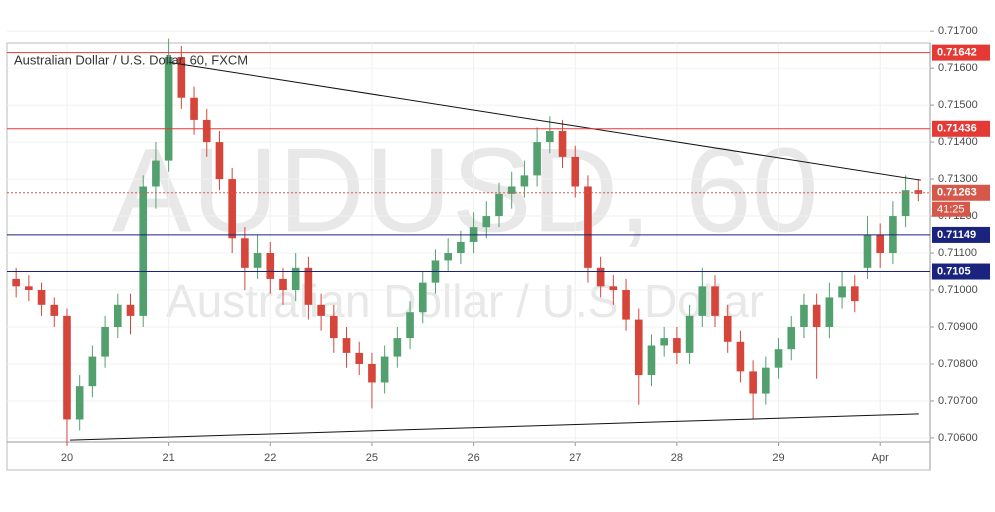 This screenshot has width=995, height=512. I want to click on y-tick-label: 0.70700, so click(958, 401).